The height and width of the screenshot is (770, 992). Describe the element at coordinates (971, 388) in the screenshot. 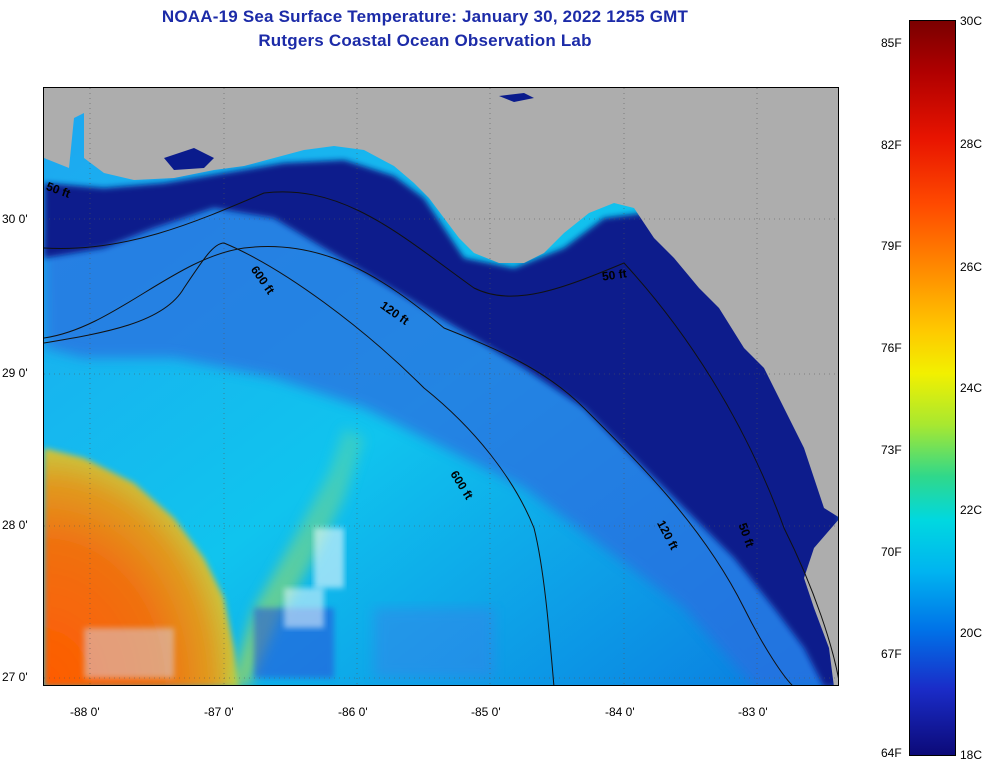

I see `colorbar-celsius-label: 24C` at that location.